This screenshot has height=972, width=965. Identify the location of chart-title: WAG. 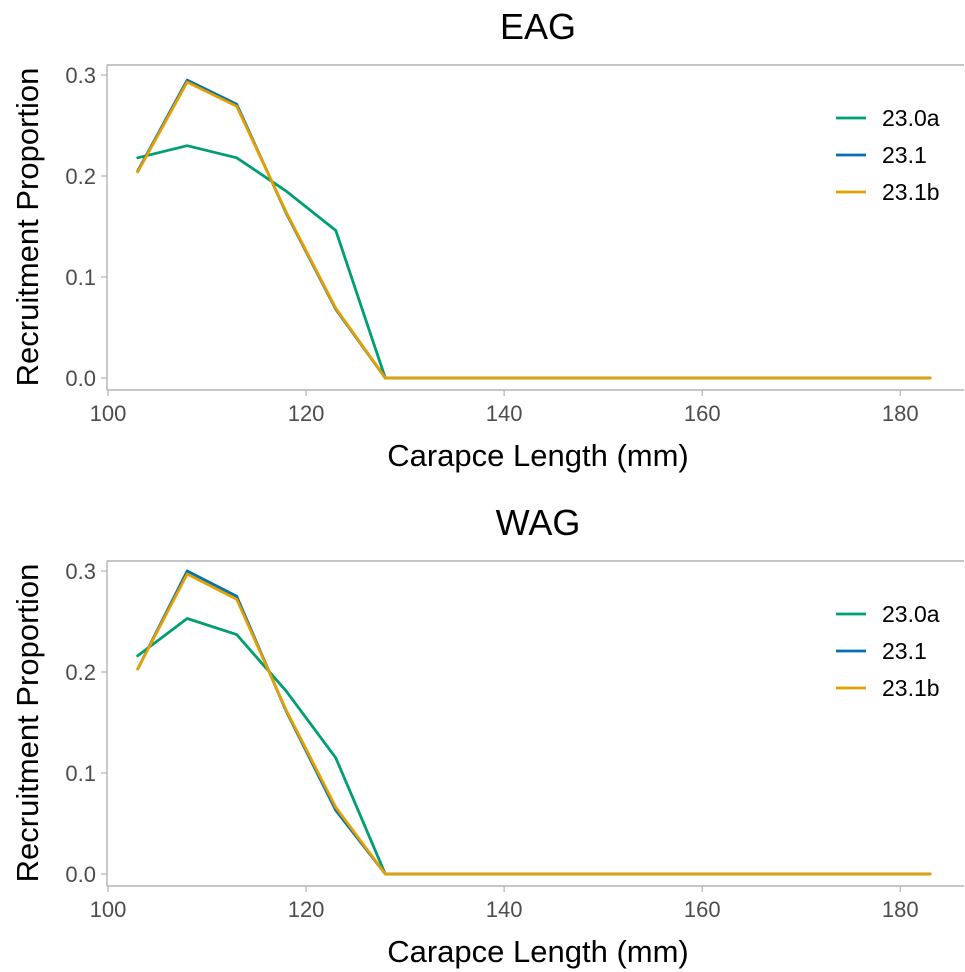
(538, 522).